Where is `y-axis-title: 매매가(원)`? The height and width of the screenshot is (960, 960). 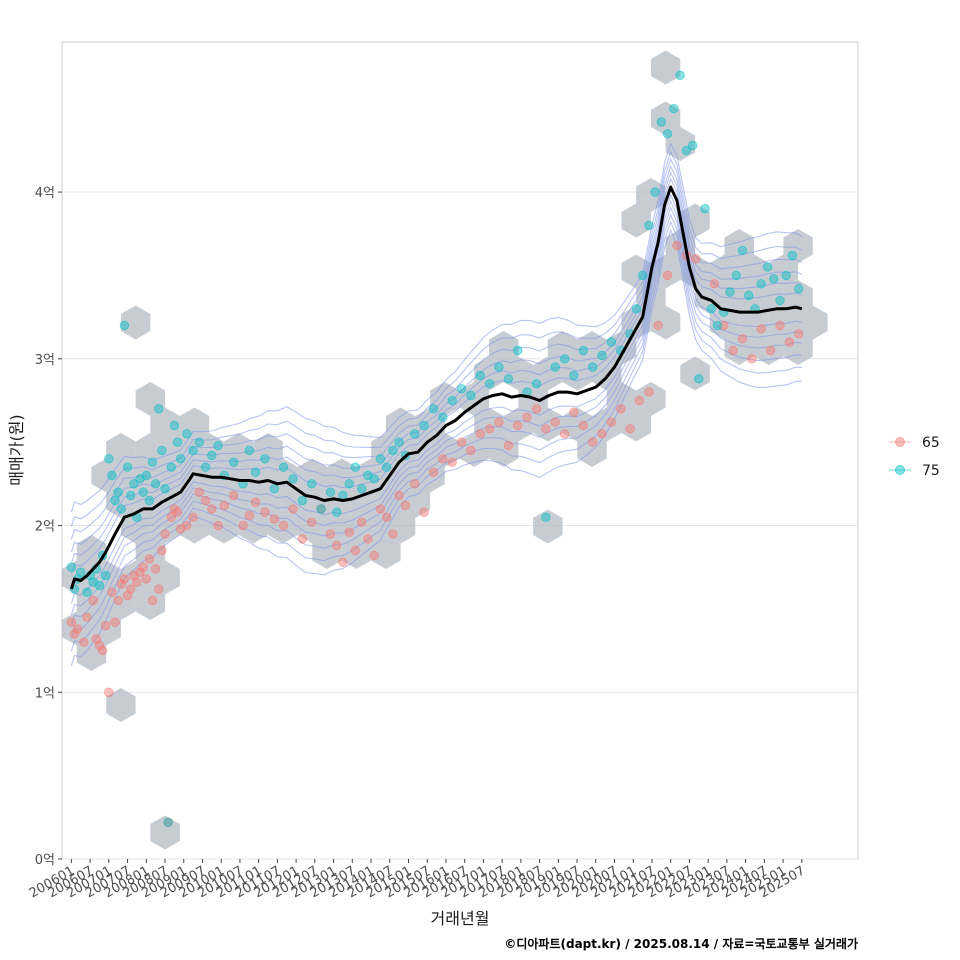 y-axis-title: 매매가(원) is located at coordinates (16, 449).